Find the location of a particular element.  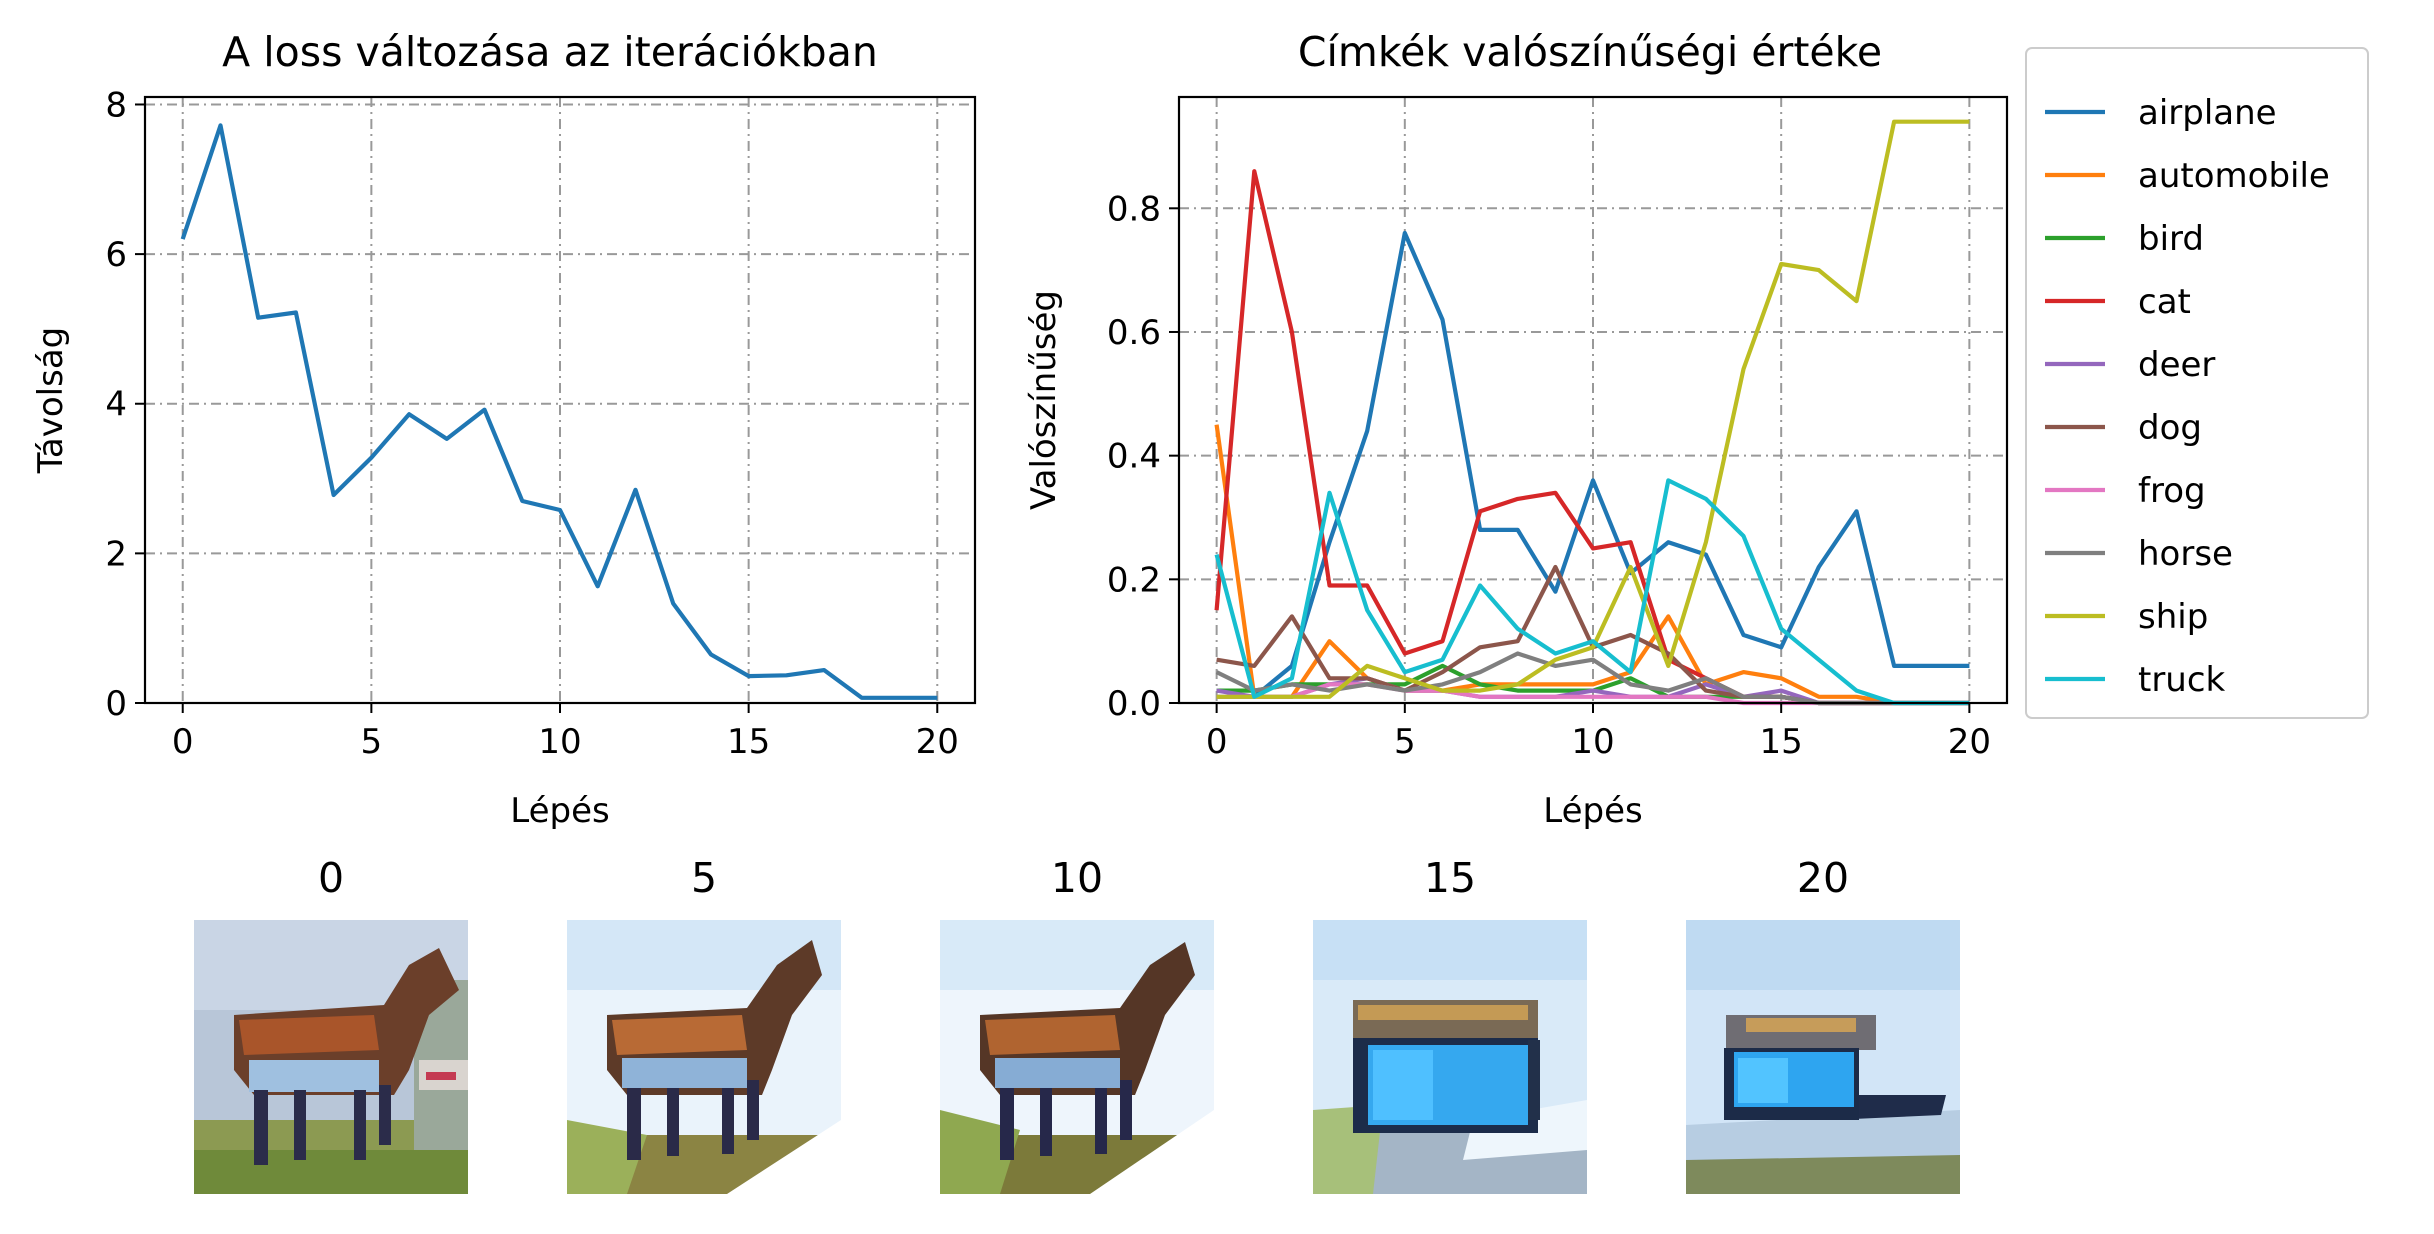

probability-y-axis-label: Valószínűség is located at coordinates (1044, 400).